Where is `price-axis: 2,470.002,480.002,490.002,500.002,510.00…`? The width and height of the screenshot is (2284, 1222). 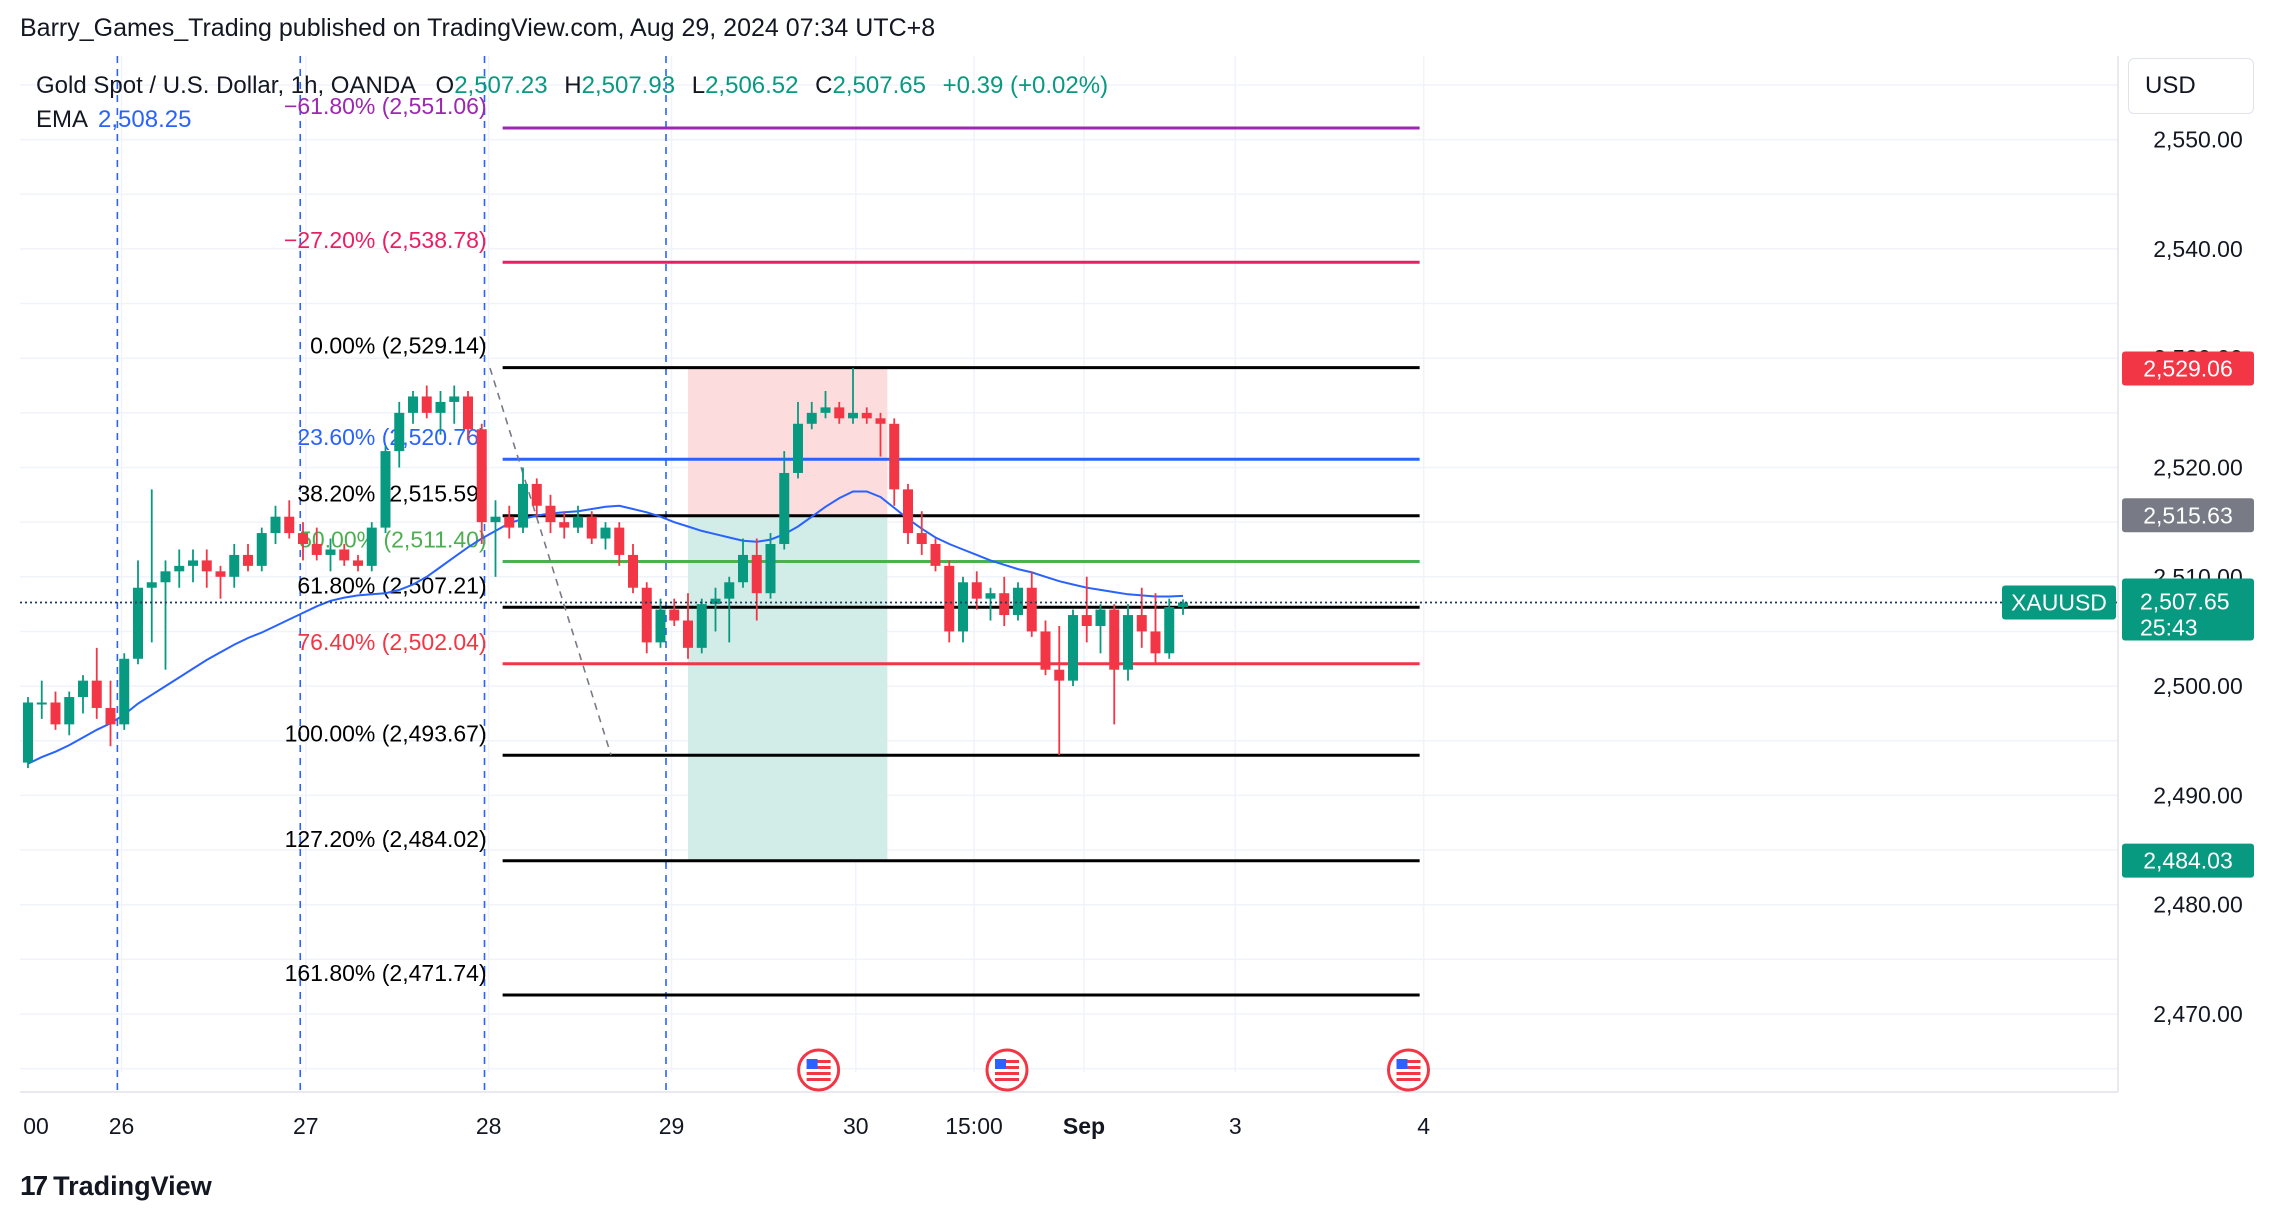 price-axis: 2,470.002,480.002,490.002,500.002,510.00… is located at coordinates (2128, 577).